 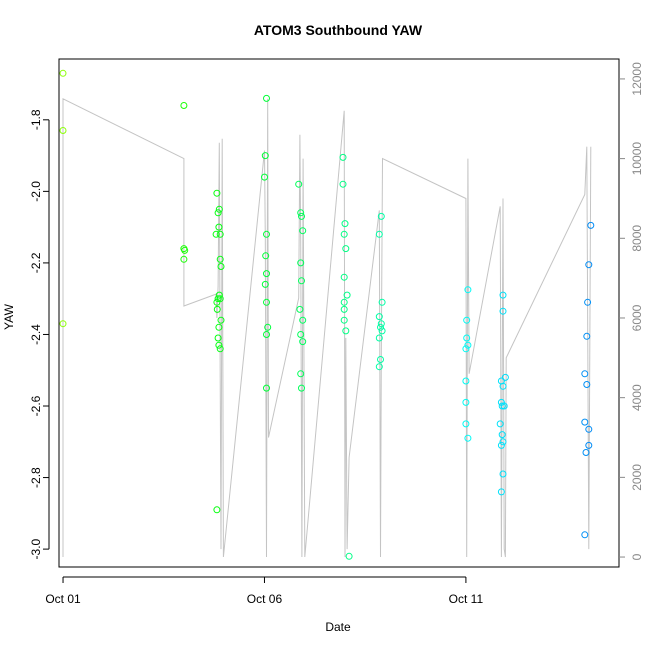 I want to click on y-axis-label: YAW, so click(x=9, y=316).